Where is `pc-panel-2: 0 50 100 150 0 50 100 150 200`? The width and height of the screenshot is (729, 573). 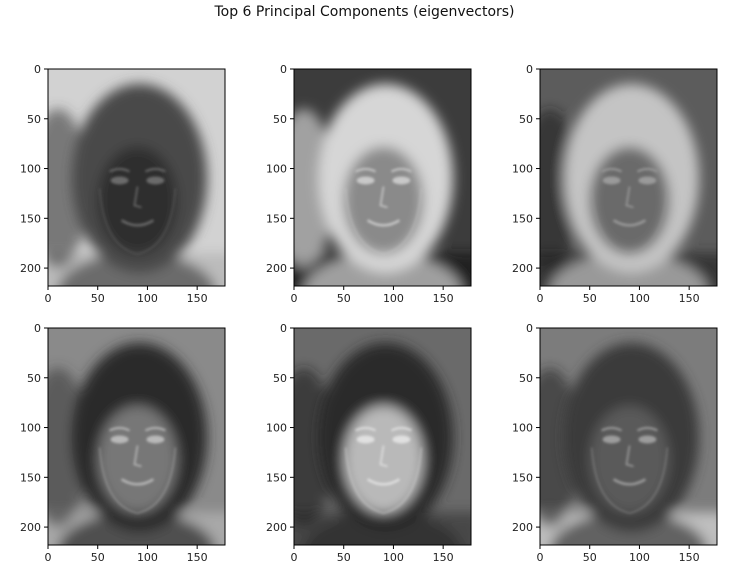 pc-panel-2: 0 50 100 150 0 50 100 150 200 is located at coordinates (369, 184).